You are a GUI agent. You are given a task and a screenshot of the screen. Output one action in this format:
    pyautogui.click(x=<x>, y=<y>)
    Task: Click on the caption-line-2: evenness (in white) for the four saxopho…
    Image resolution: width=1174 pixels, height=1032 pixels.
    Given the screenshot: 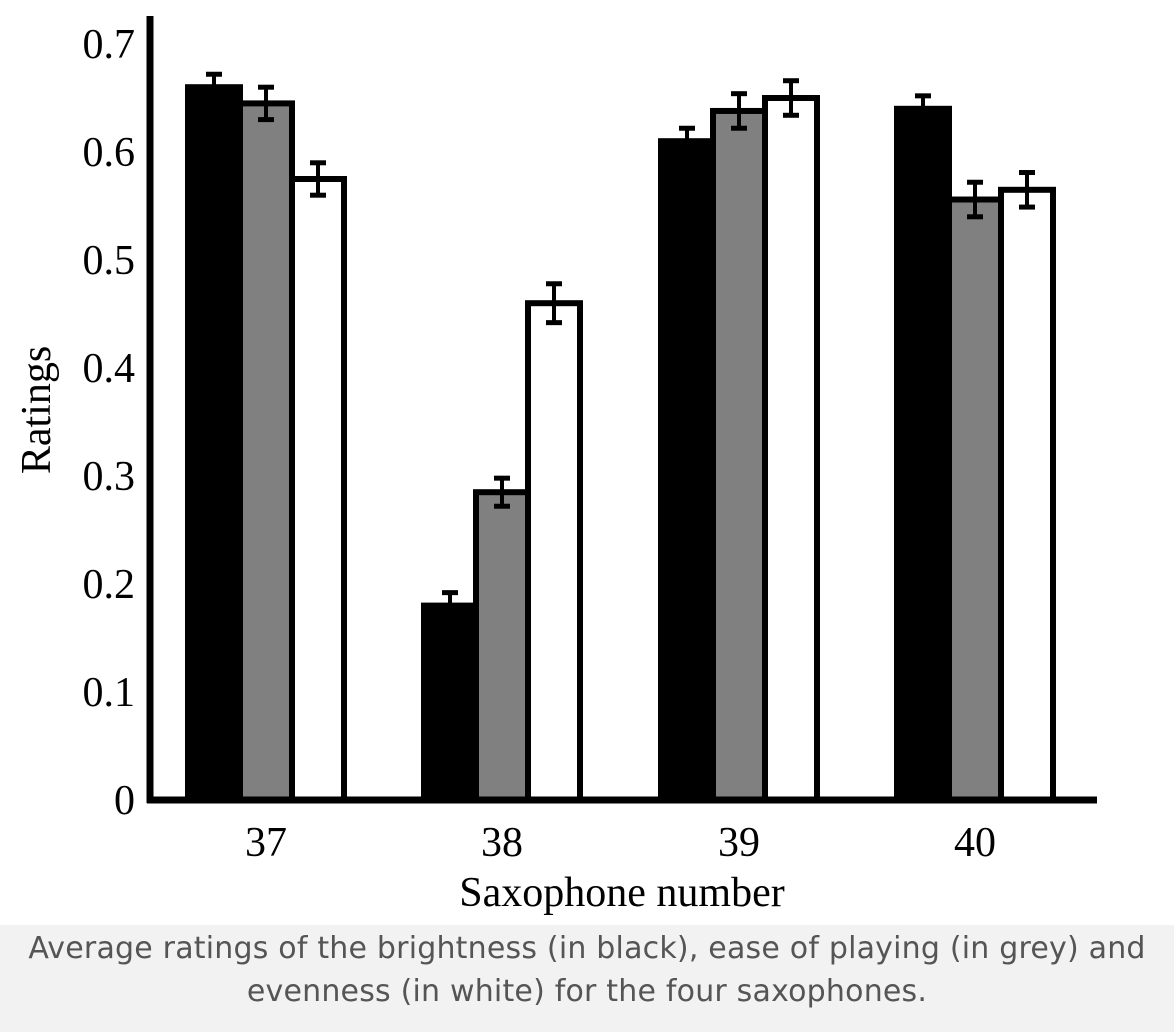 What is the action you would take?
    pyautogui.click(x=587, y=991)
    